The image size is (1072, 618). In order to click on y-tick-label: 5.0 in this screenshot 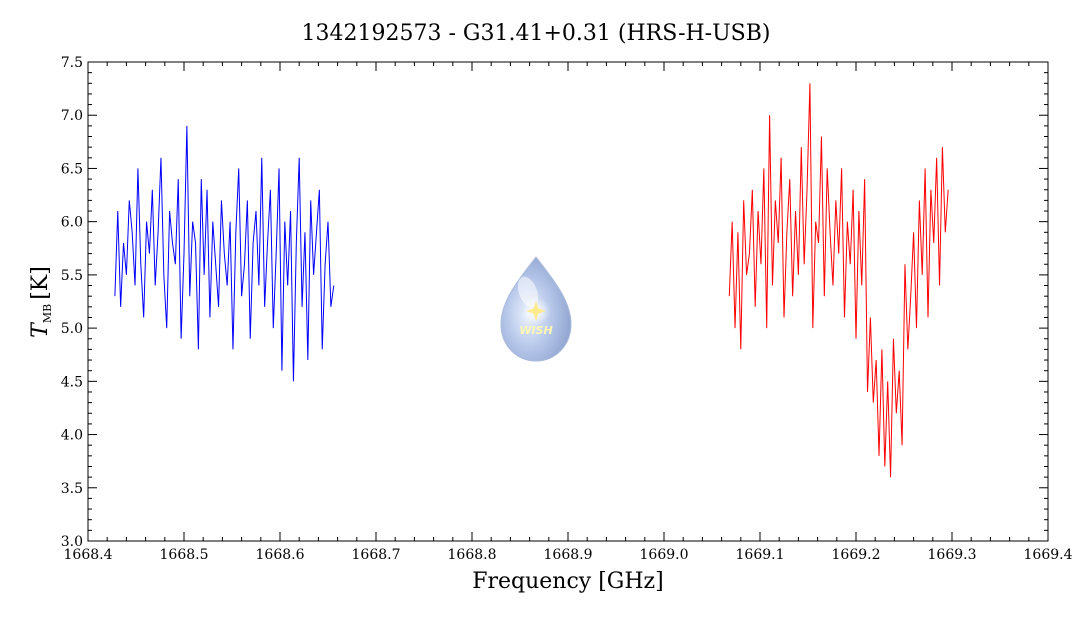, I will do `click(72, 329)`.